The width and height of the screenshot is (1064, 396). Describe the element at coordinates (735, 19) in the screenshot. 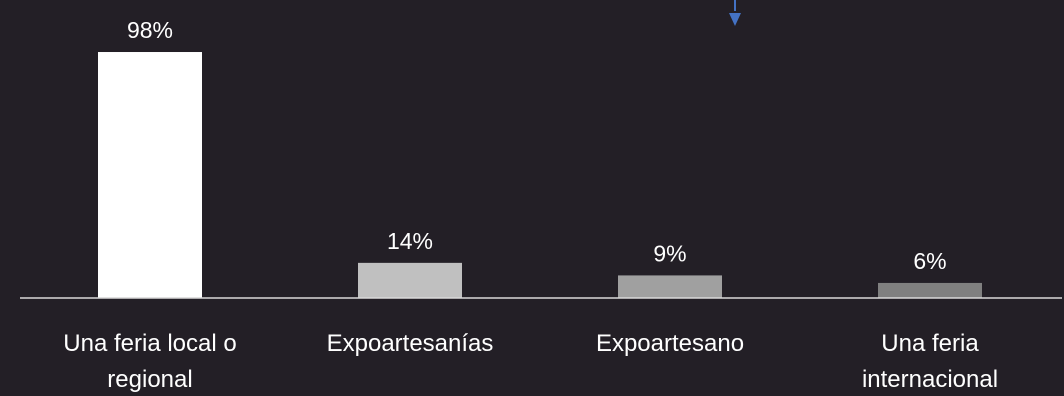

I see `arrow-head` at that location.